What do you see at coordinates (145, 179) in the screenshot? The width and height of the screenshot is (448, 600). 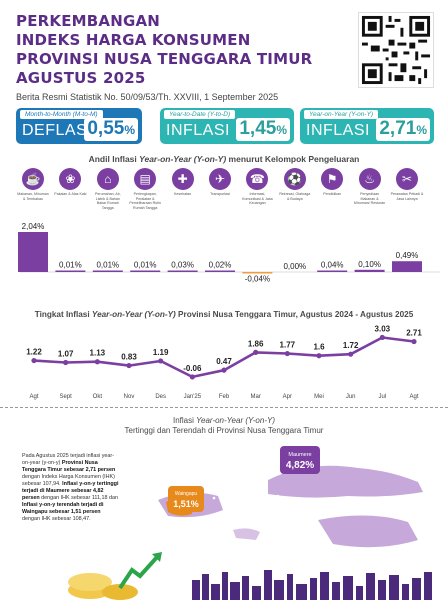 I see `sofa-icon: ▤` at bounding box center [145, 179].